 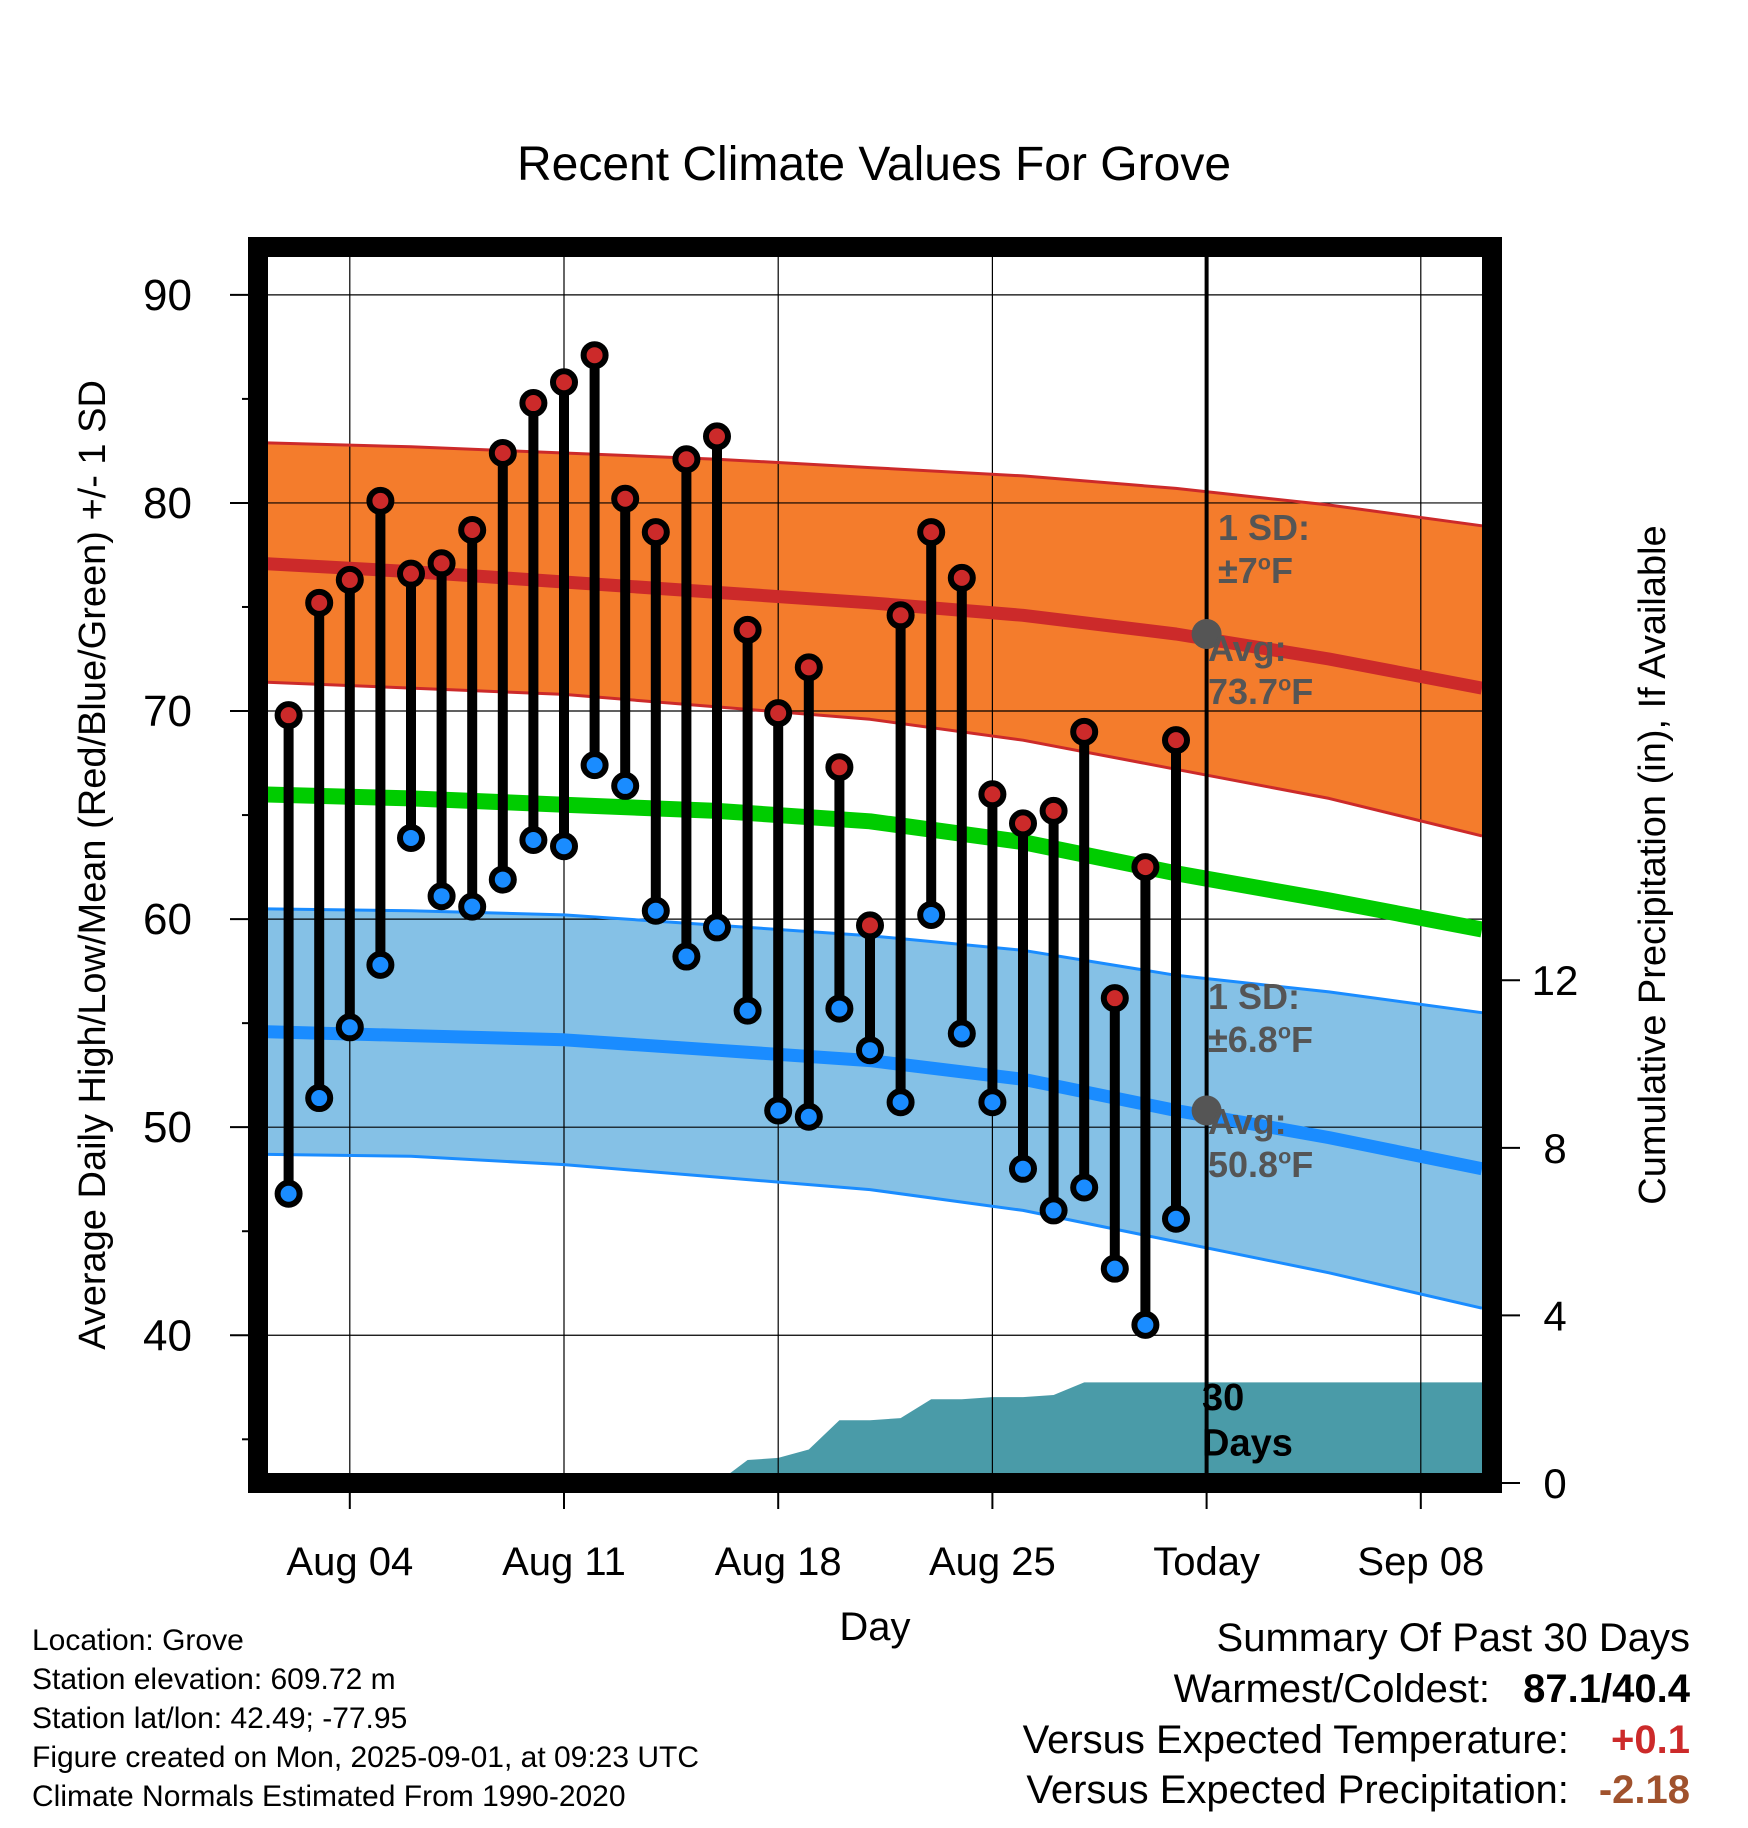 I want to click on meta-elevation: Station elevation: 609.72 m, so click(x=214, y=1679).